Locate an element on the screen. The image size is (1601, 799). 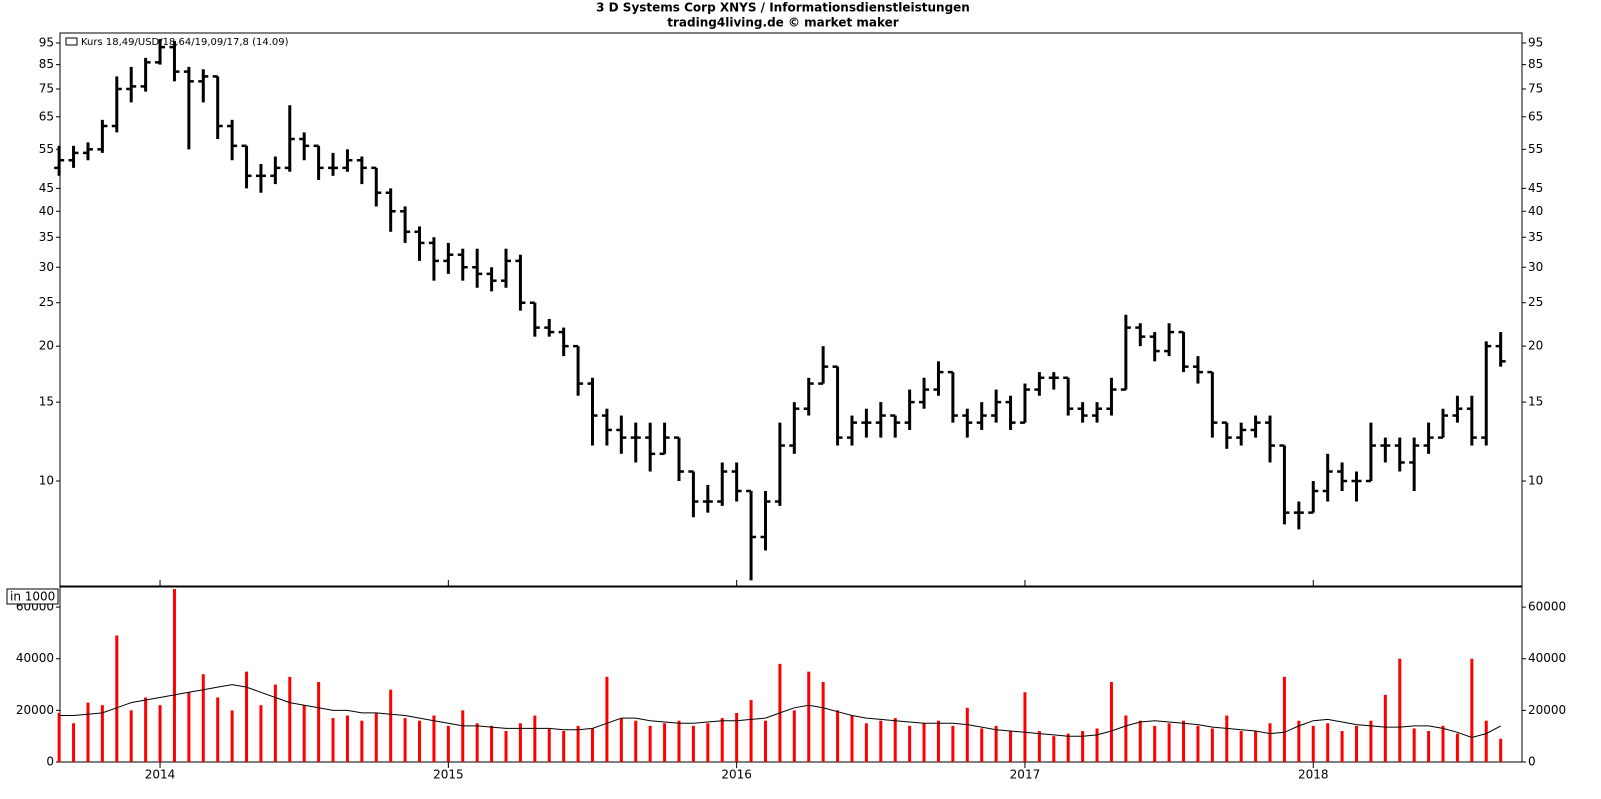
y-tick-label: 40 is located at coordinates (1535, 211).